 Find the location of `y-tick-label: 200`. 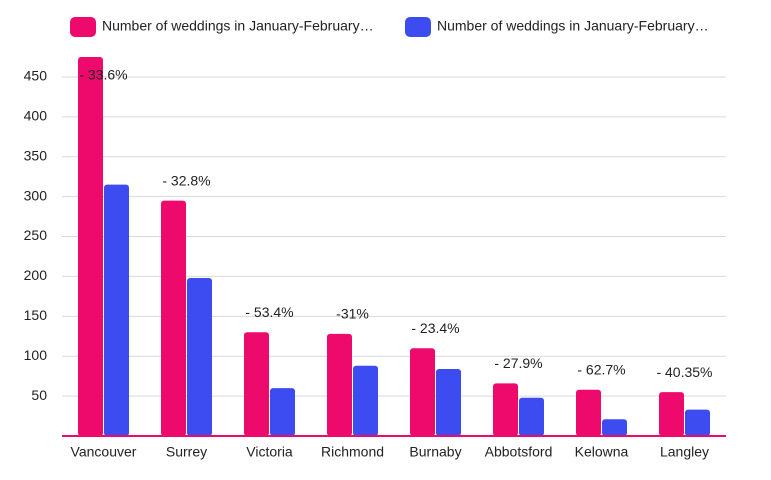

y-tick-label: 200 is located at coordinates (36, 275).